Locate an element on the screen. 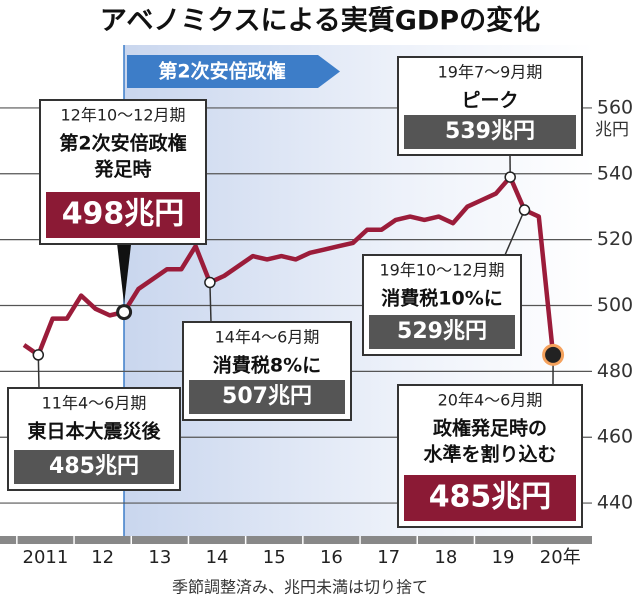 This screenshot has height=605, width=640. x-tick-label: 16 is located at coordinates (331, 557).